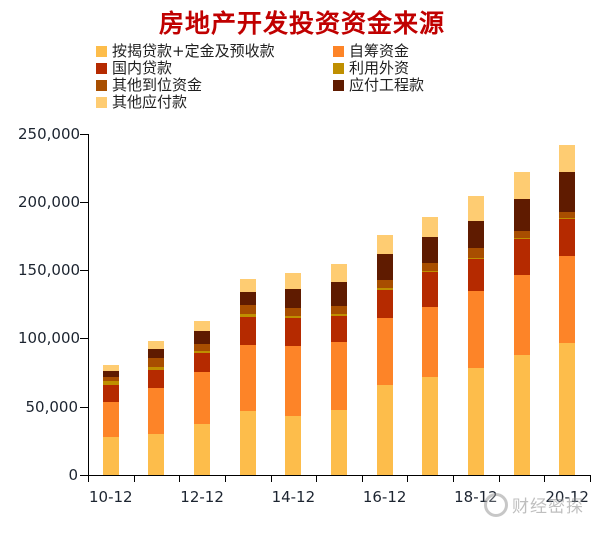 This screenshot has width=604, height=536. What do you see at coordinates (157, 85) in the screenshot?
I see `legend-label: 其他到位资金` at bounding box center [157, 85].